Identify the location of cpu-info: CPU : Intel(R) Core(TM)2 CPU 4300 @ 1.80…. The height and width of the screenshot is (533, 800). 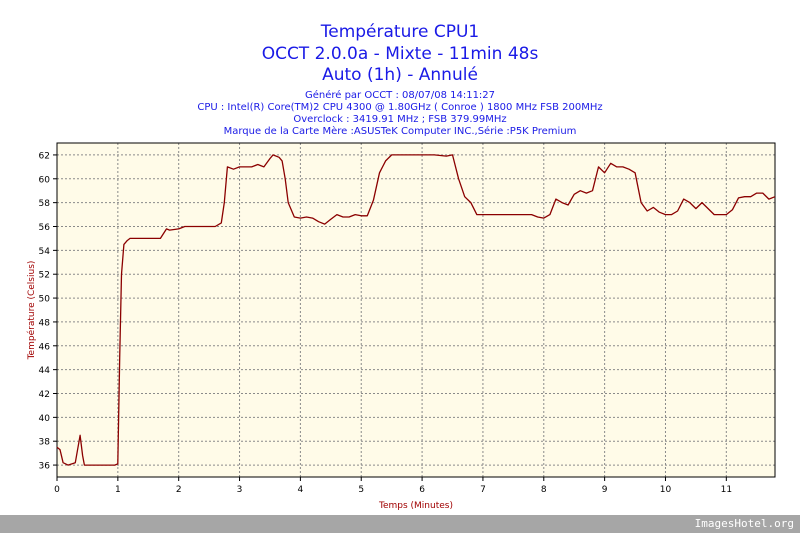
(400, 107).